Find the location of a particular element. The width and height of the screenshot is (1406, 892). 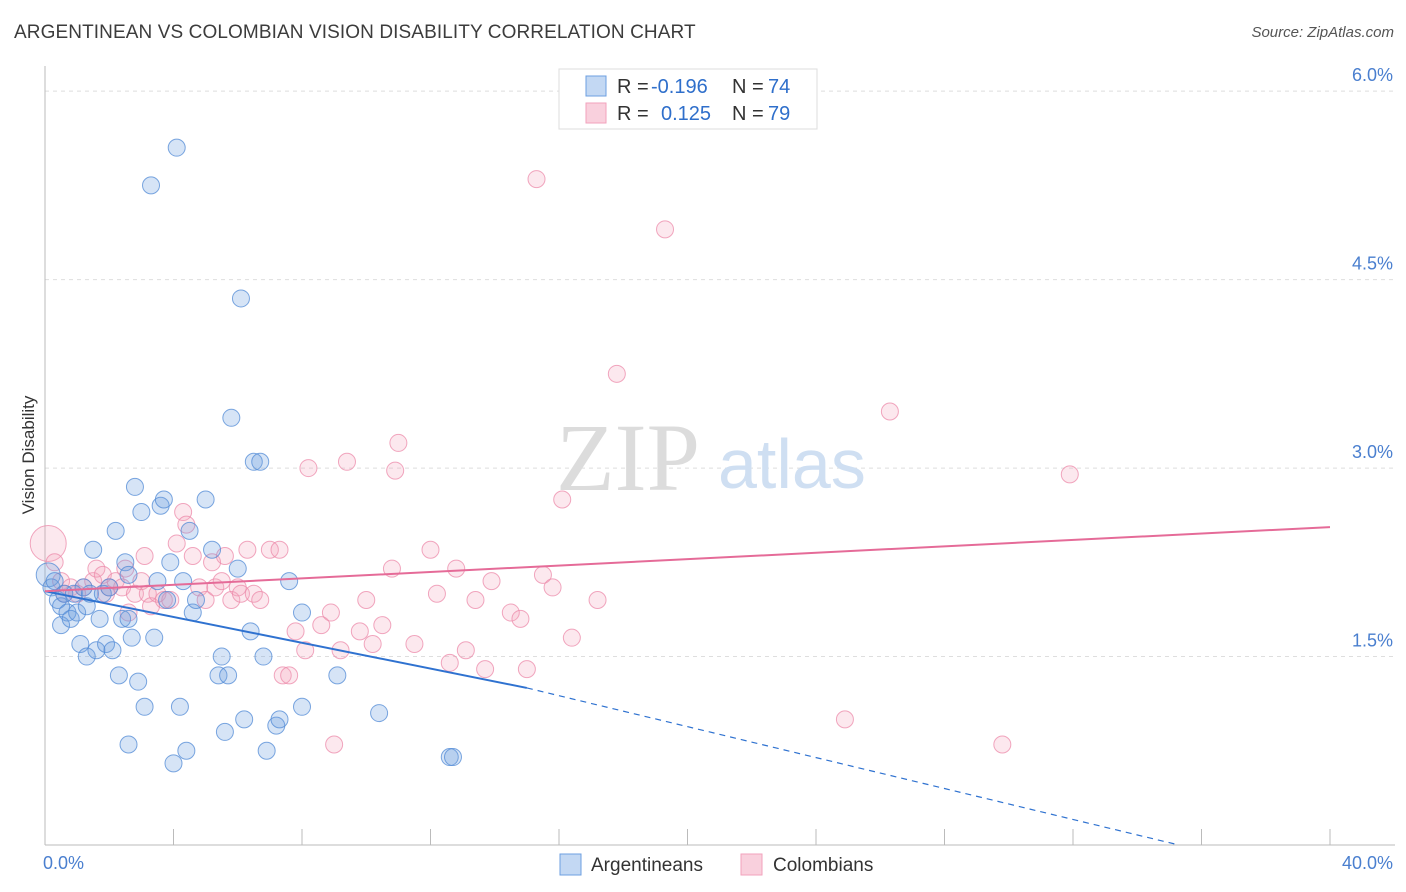

x-tick-label-0: 0.0% is located at coordinates (63, 863).